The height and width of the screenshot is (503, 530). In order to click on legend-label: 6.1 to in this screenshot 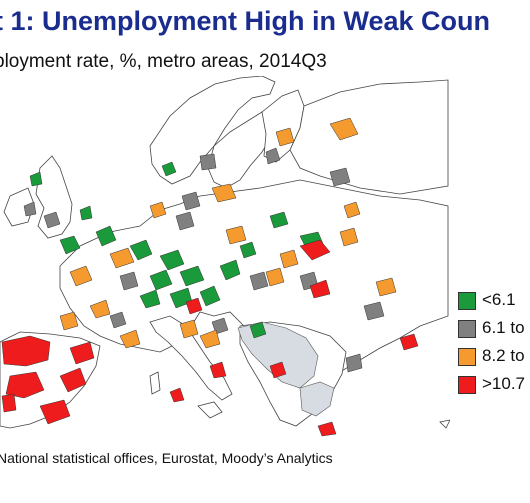, I will do `click(503, 327)`.